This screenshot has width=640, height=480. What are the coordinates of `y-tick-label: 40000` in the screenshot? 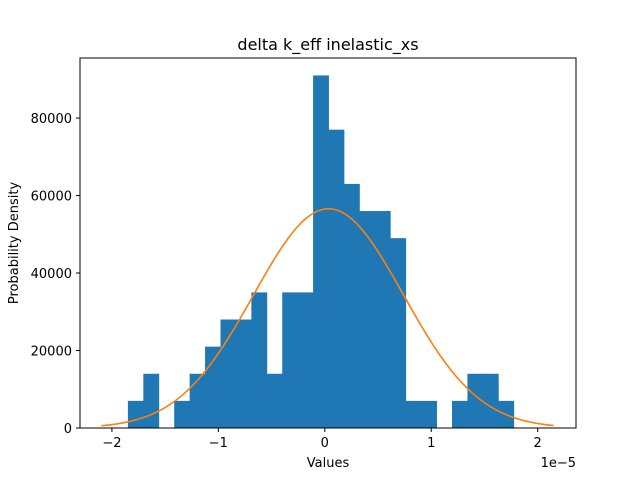 It's located at (51, 274).